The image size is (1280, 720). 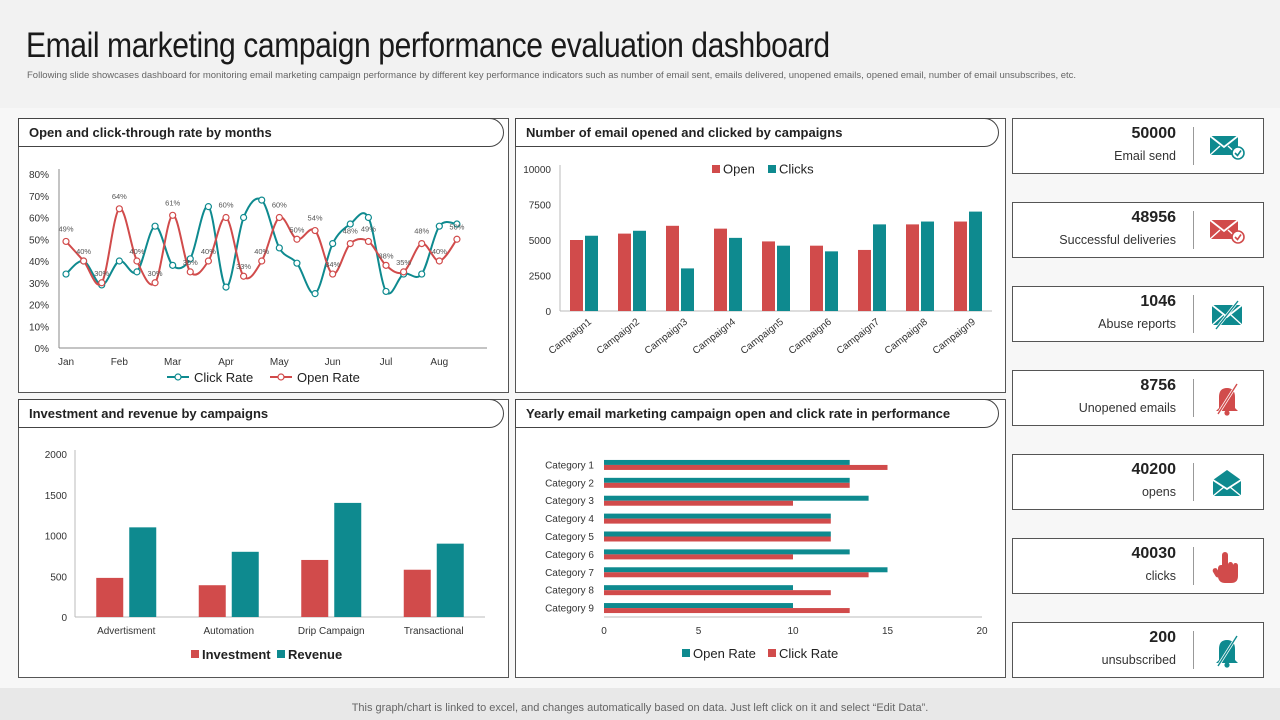 I want to click on kpi-card-unsubscribed: 200 unsubscribed, so click(x=1138, y=650).